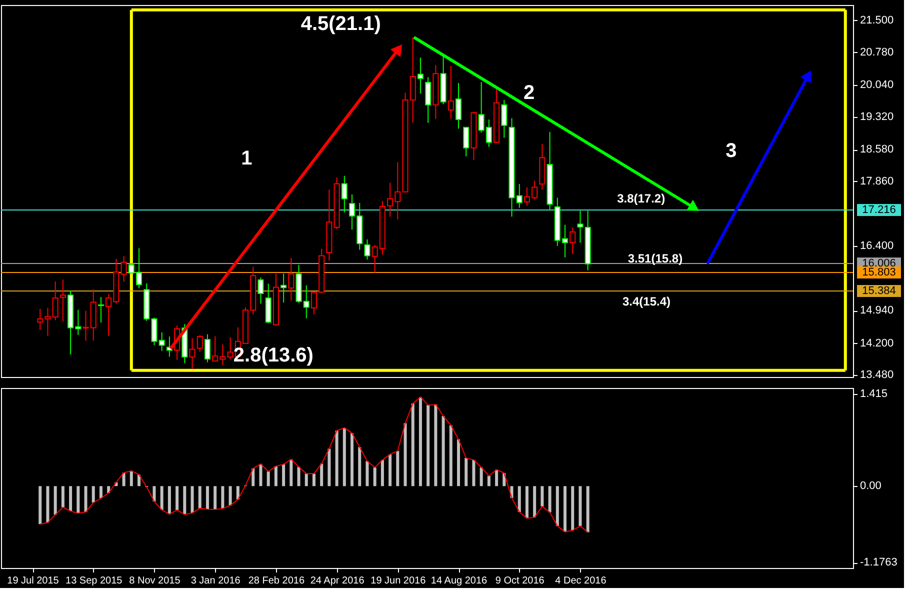 The image size is (906, 597). I want to click on annotation: 3.4(15.4), so click(646, 301).